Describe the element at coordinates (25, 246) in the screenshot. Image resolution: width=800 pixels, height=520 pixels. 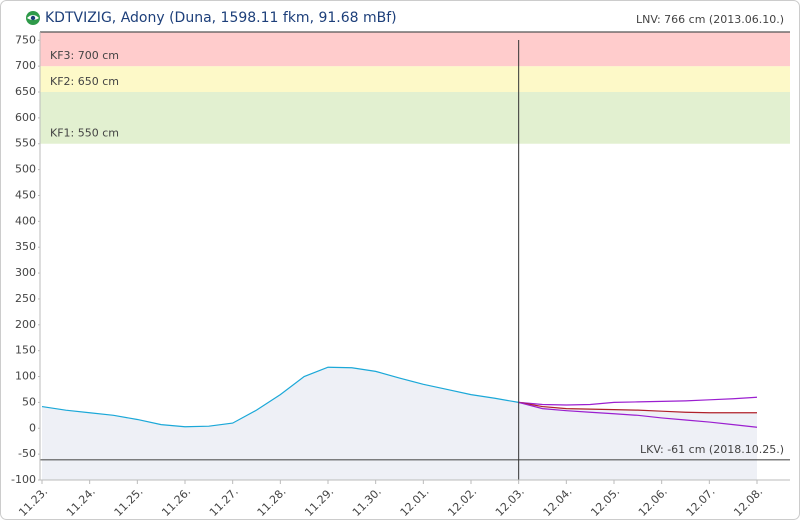
I see `y-tick-label: 350` at that location.